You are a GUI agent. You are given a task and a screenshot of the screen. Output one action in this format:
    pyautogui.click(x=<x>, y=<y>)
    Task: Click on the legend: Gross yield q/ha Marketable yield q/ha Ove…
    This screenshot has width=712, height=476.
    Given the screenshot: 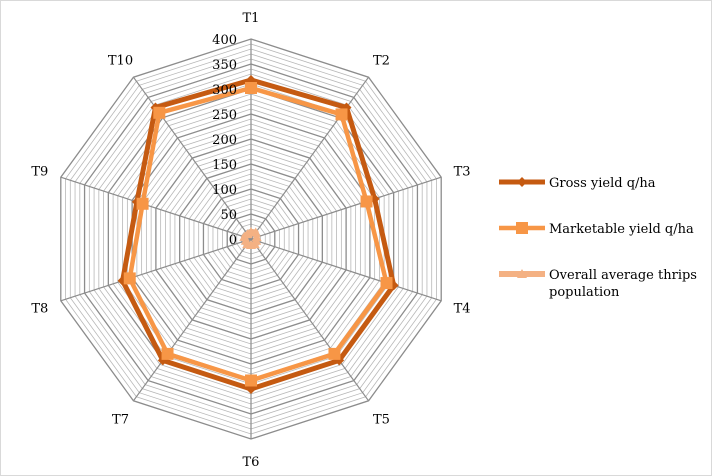 What is the action you would take?
    pyautogui.click(x=598, y=238)
    